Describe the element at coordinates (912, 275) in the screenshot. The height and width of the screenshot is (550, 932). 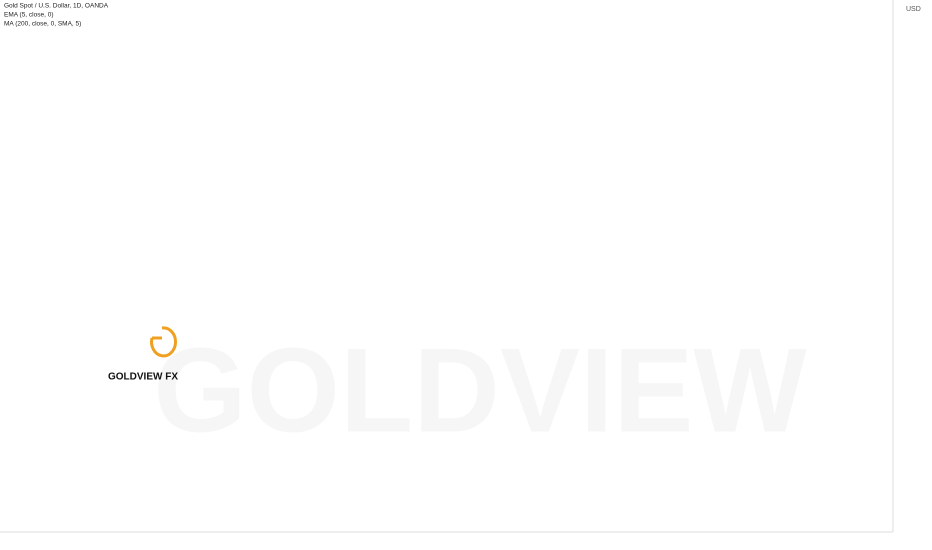
I see `price-axis` at that location.